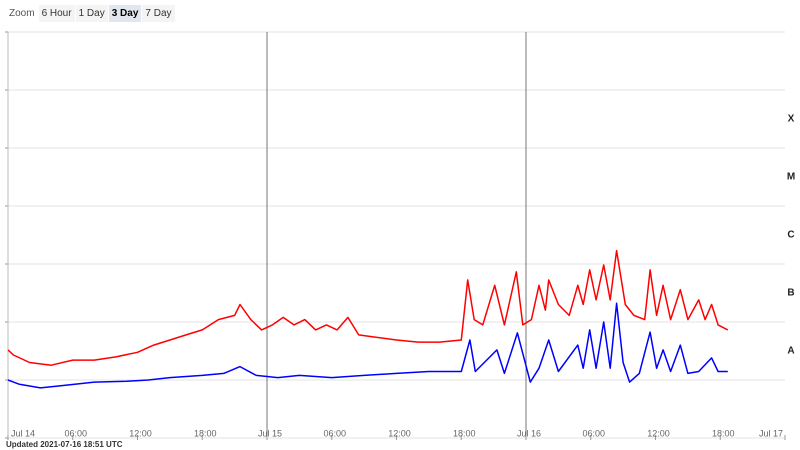  I want to click on x-tick-label: Jul 16, so click(529, 433).